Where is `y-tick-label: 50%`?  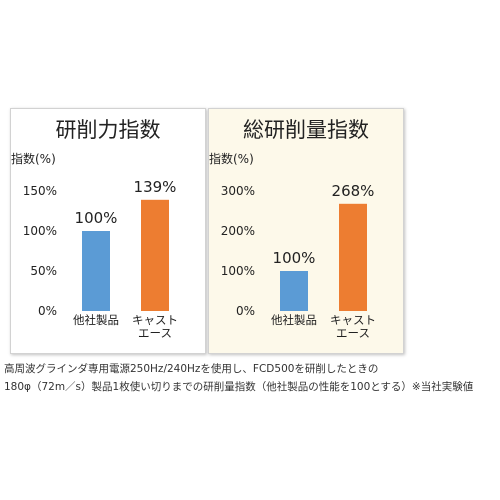 y-tick-label: 50% is located at coordinates (43, 271).